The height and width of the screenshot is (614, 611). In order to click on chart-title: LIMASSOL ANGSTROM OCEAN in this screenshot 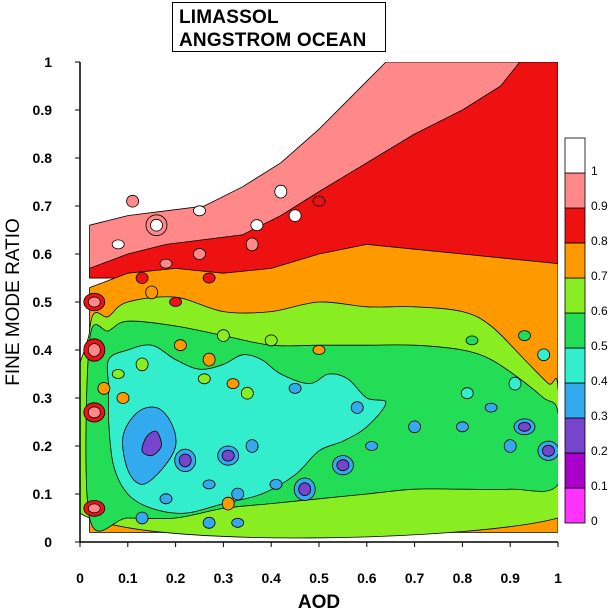, I will do `click(279, 27)`.